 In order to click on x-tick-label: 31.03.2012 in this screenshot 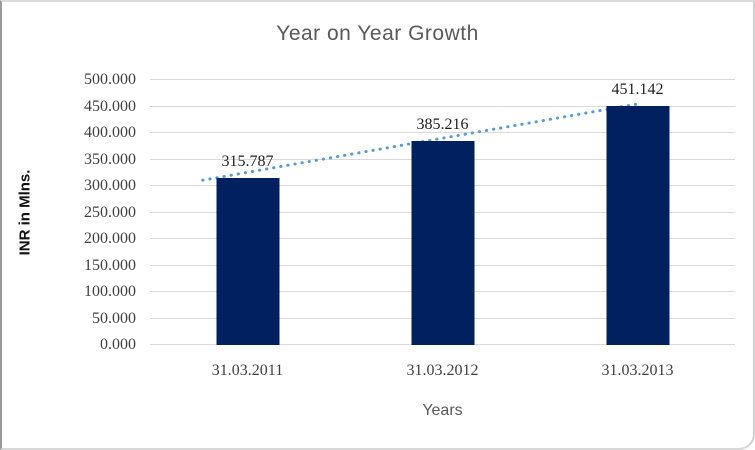, I will do `click(442, 370)`.